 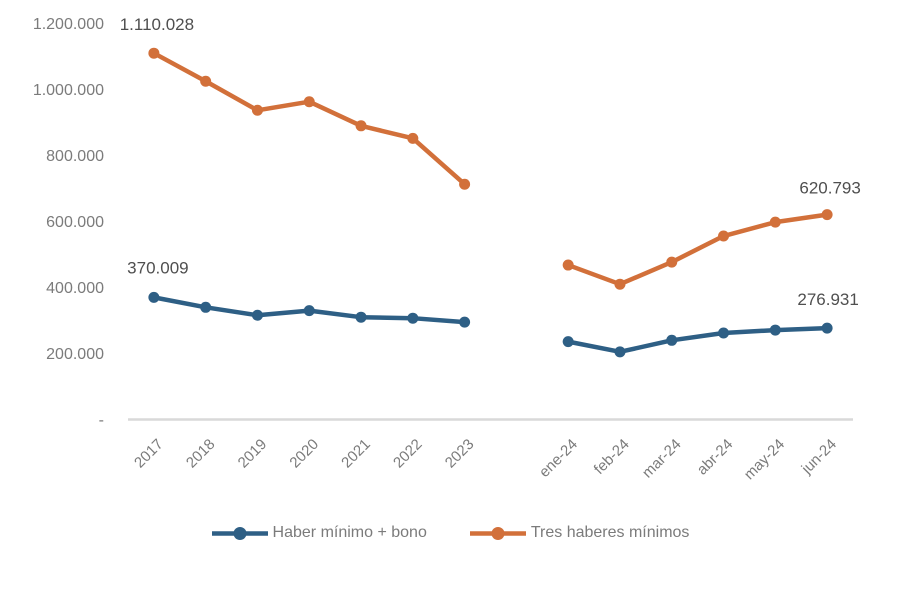 What do you see at coordinates (356, 454) in the screenshot?
I see `x-axis-tick-label: 2021` at bounding box center [356, 454].